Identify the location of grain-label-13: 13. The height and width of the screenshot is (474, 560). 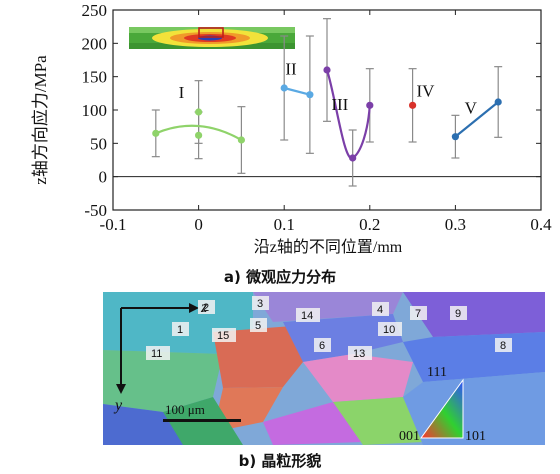
(359, 354).